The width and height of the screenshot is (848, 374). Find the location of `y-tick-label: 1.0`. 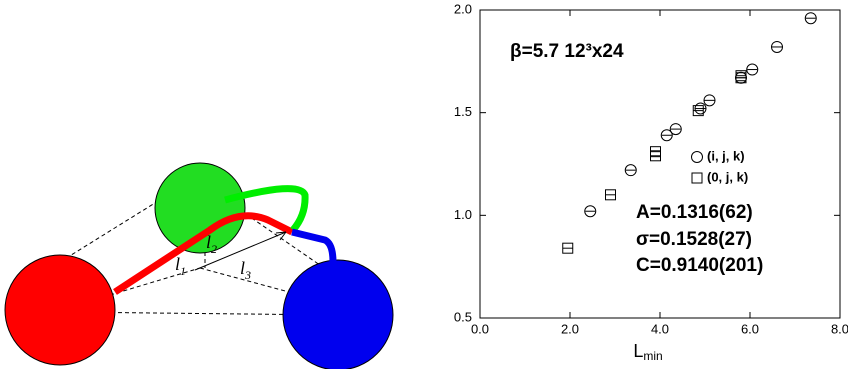

y-tick-label: 1.0 is located at coordinates (463, 214).